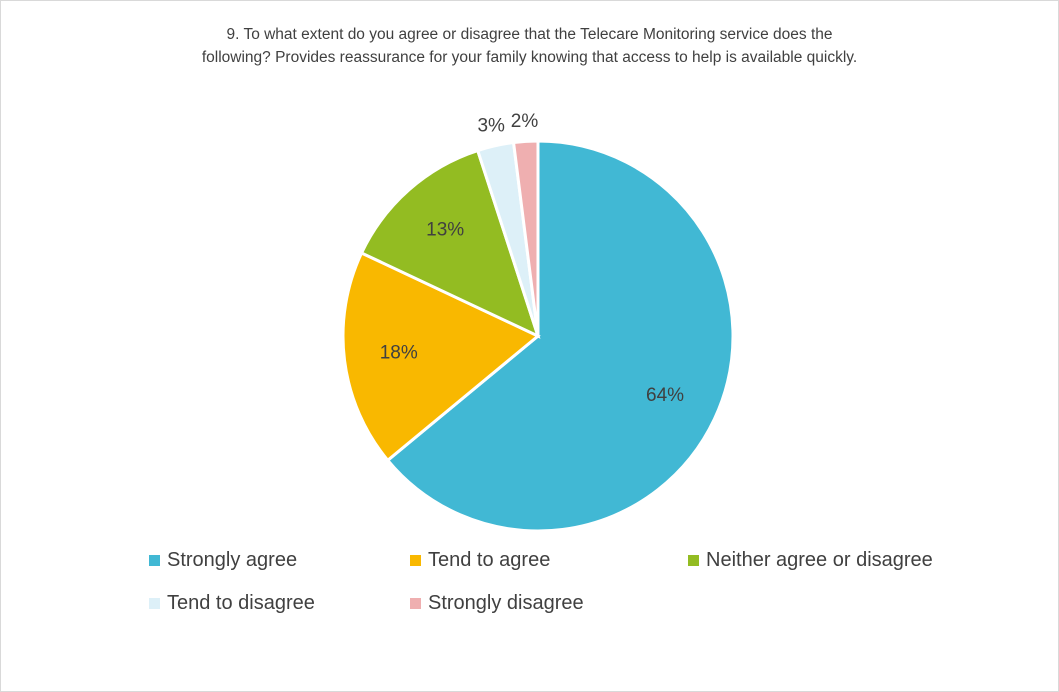 This screenshot has height=692, width=1059. I want to click on legend-swatch-strongly-disagree, so click(415, 603).